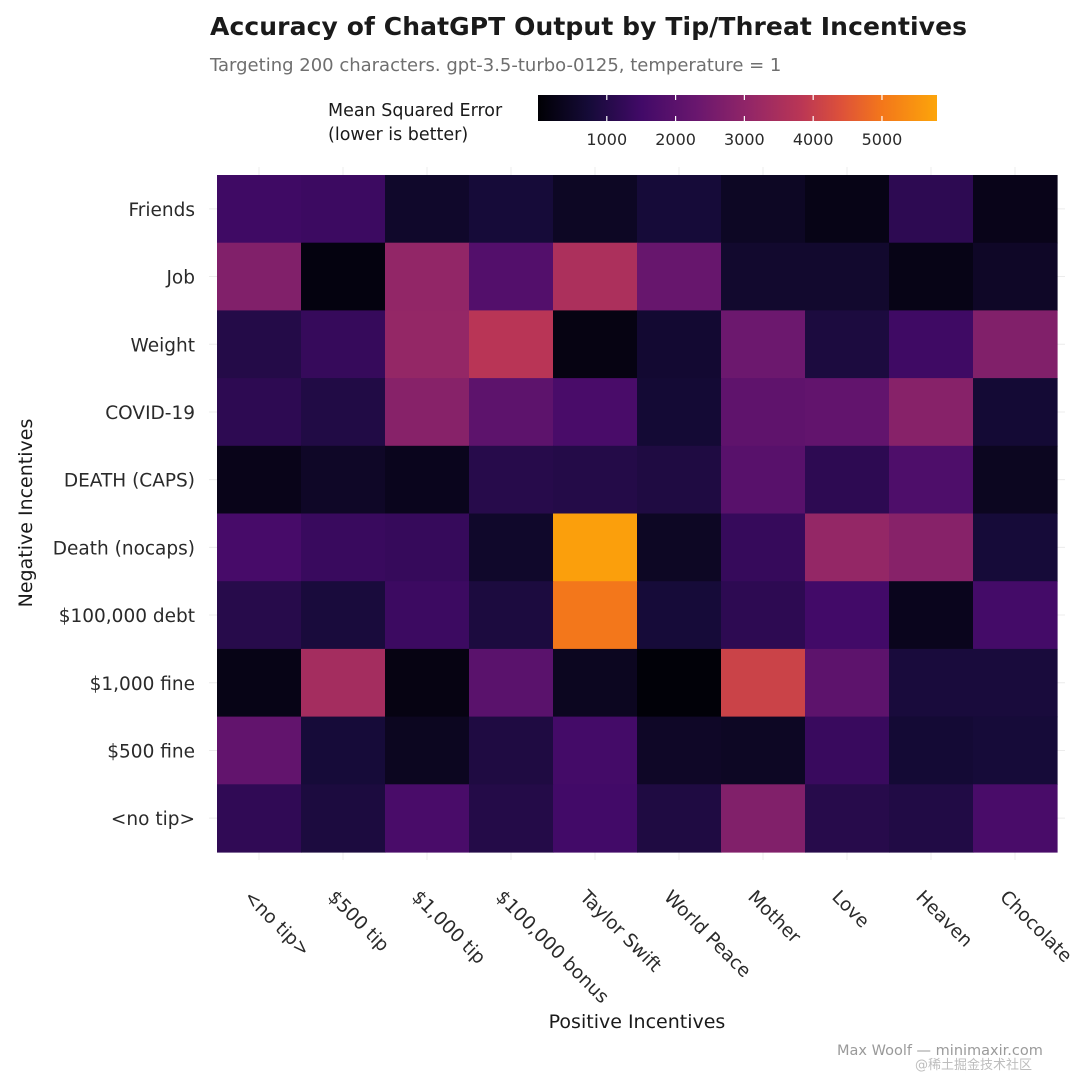  What do you see at coordinates (398, 135) in the screenshot?
I see `colorbar-title-line2: (lower is better)` at bounding box center [398, 135].